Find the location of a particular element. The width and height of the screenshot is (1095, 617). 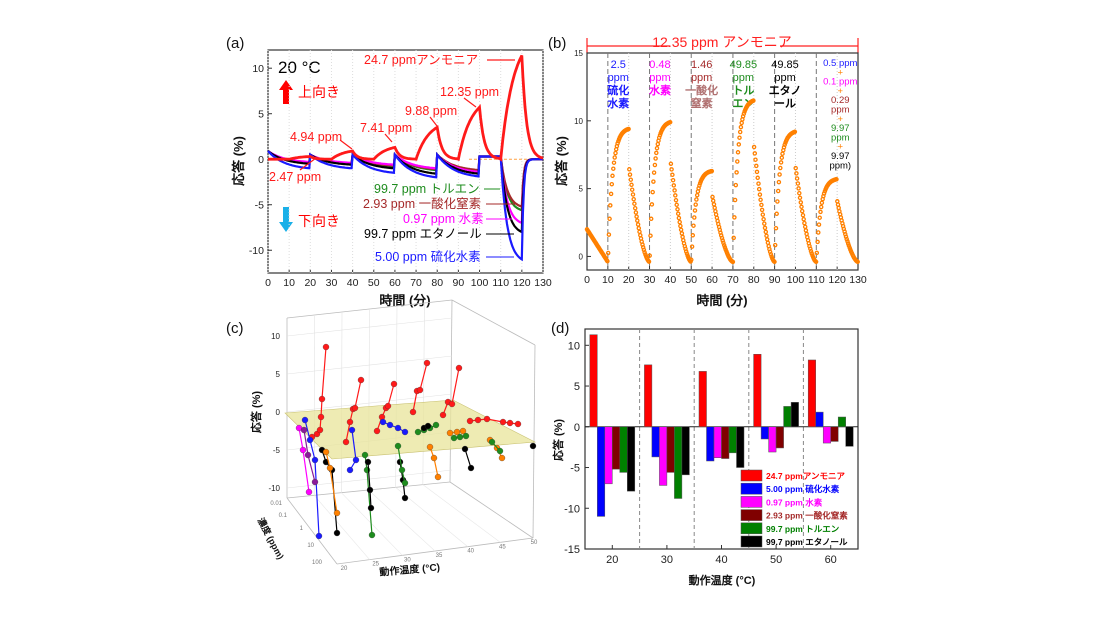

concentration-tick-label: 0.01 is located at coordinates (276, 504).